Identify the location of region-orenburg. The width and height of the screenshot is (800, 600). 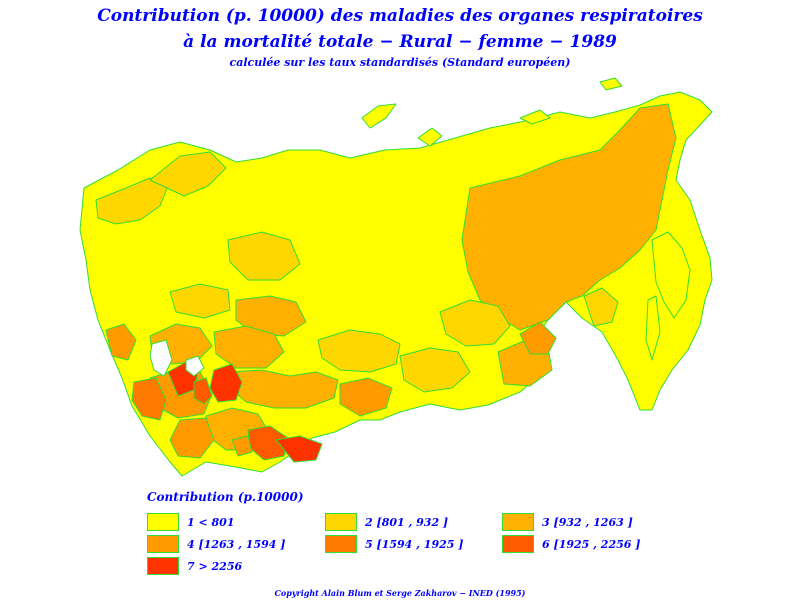
(249, 347).